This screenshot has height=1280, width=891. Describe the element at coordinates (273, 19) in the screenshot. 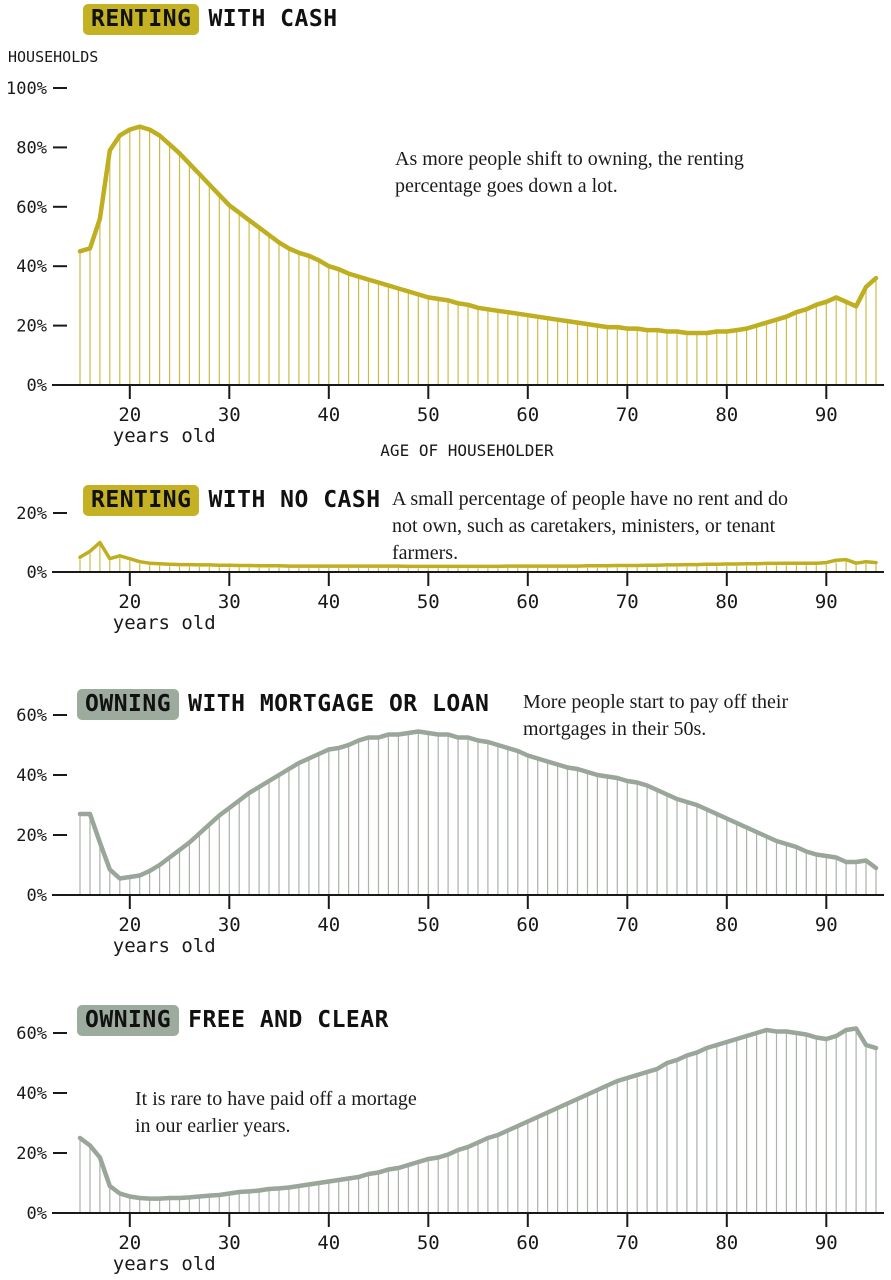

I see `chart-title-rest: WITH CASH` at that location.